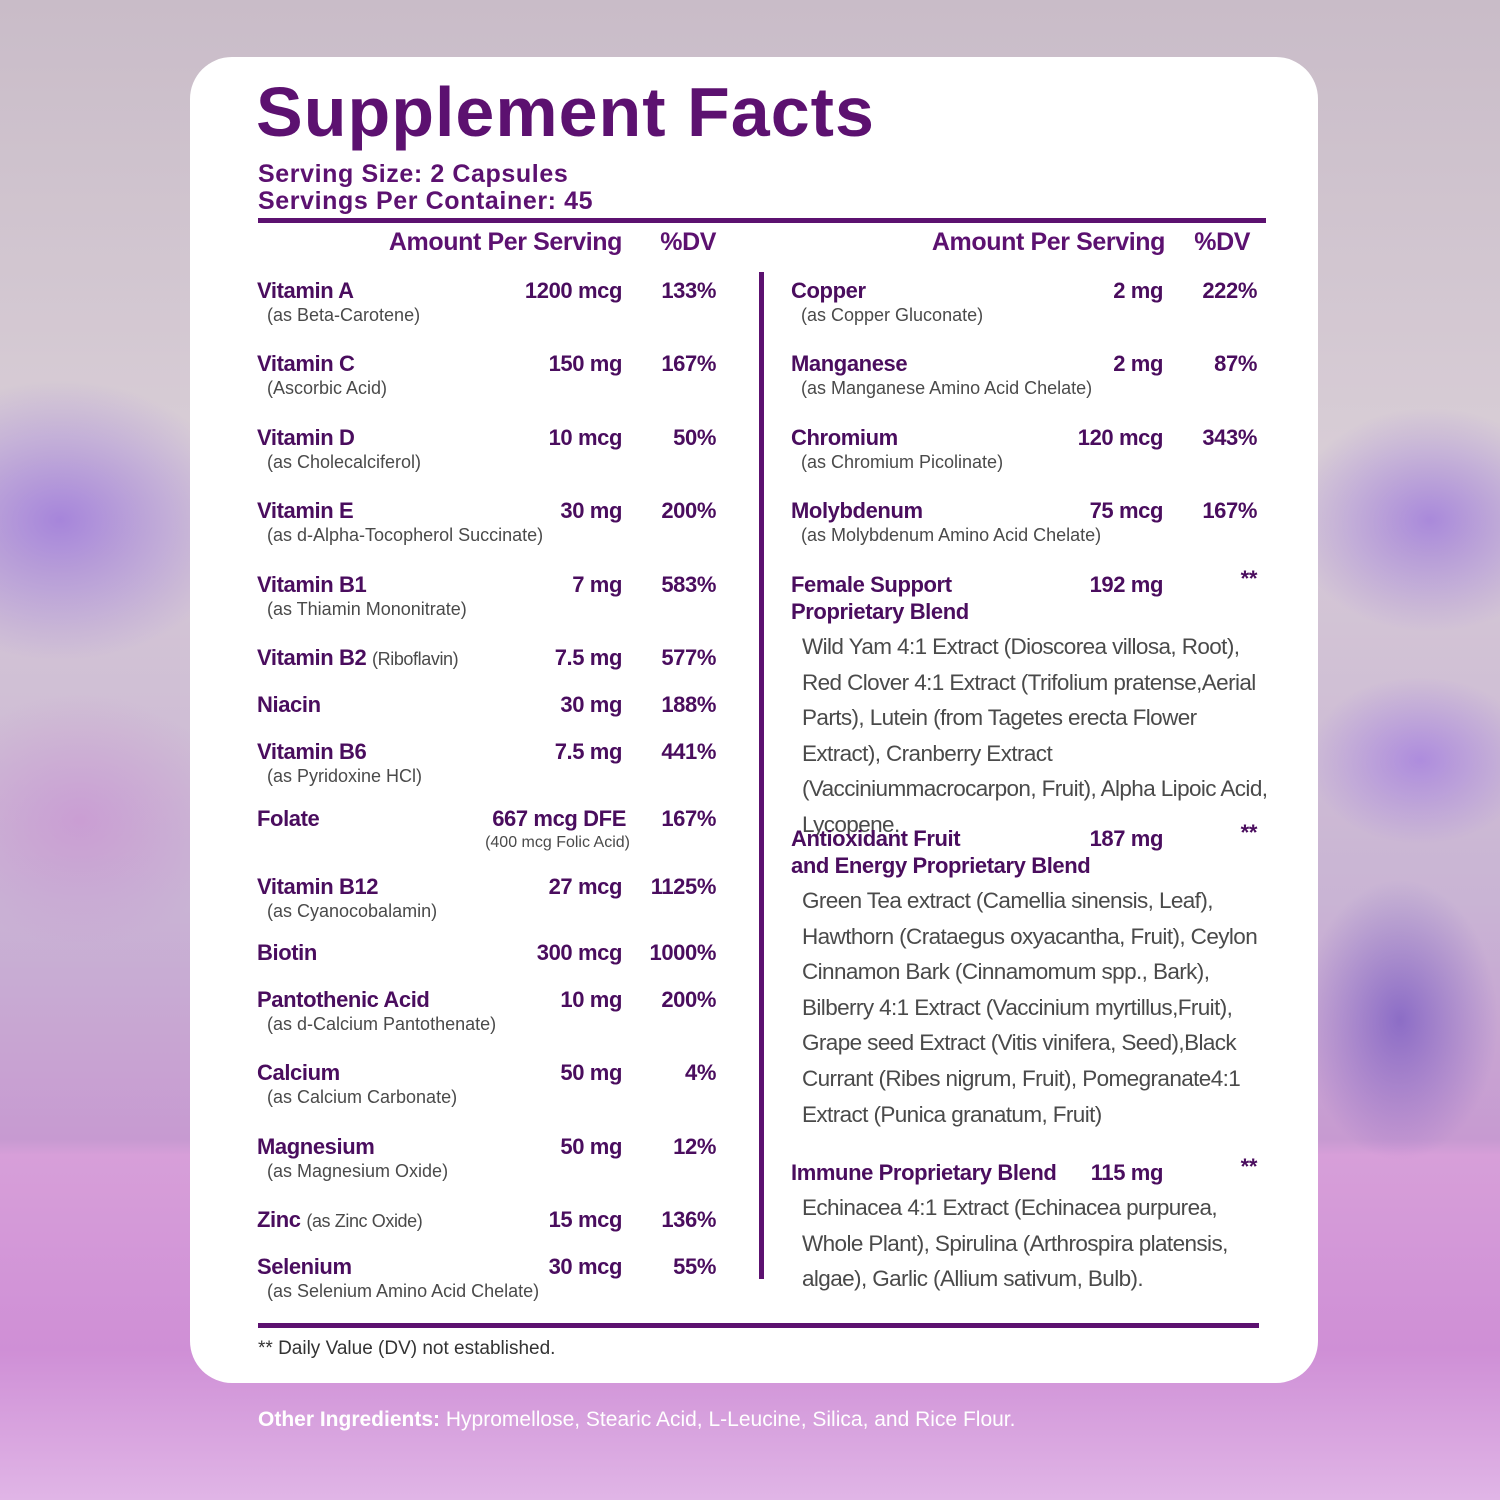 The image size is (1500, 1500). What do you see at coordinates (1126, 838) in the screenshot?
I see `blend-amount: 187 mg` at bounding box center [1126, 838].